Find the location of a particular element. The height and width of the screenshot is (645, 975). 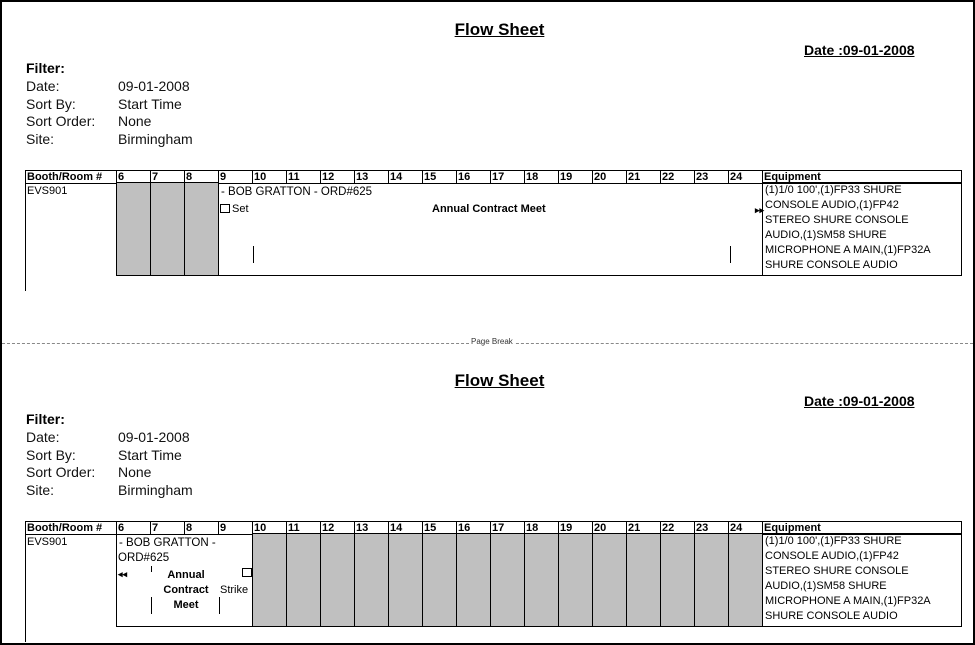

start-tick is located at coordinates (151, 569).